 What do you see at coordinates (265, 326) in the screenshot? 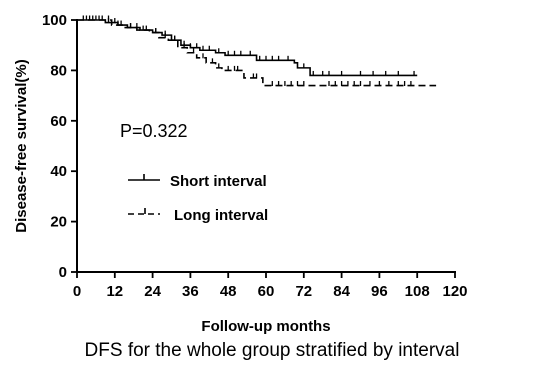
I see `x-axis-title: Follow-up months` at bounding box center [265, 326].